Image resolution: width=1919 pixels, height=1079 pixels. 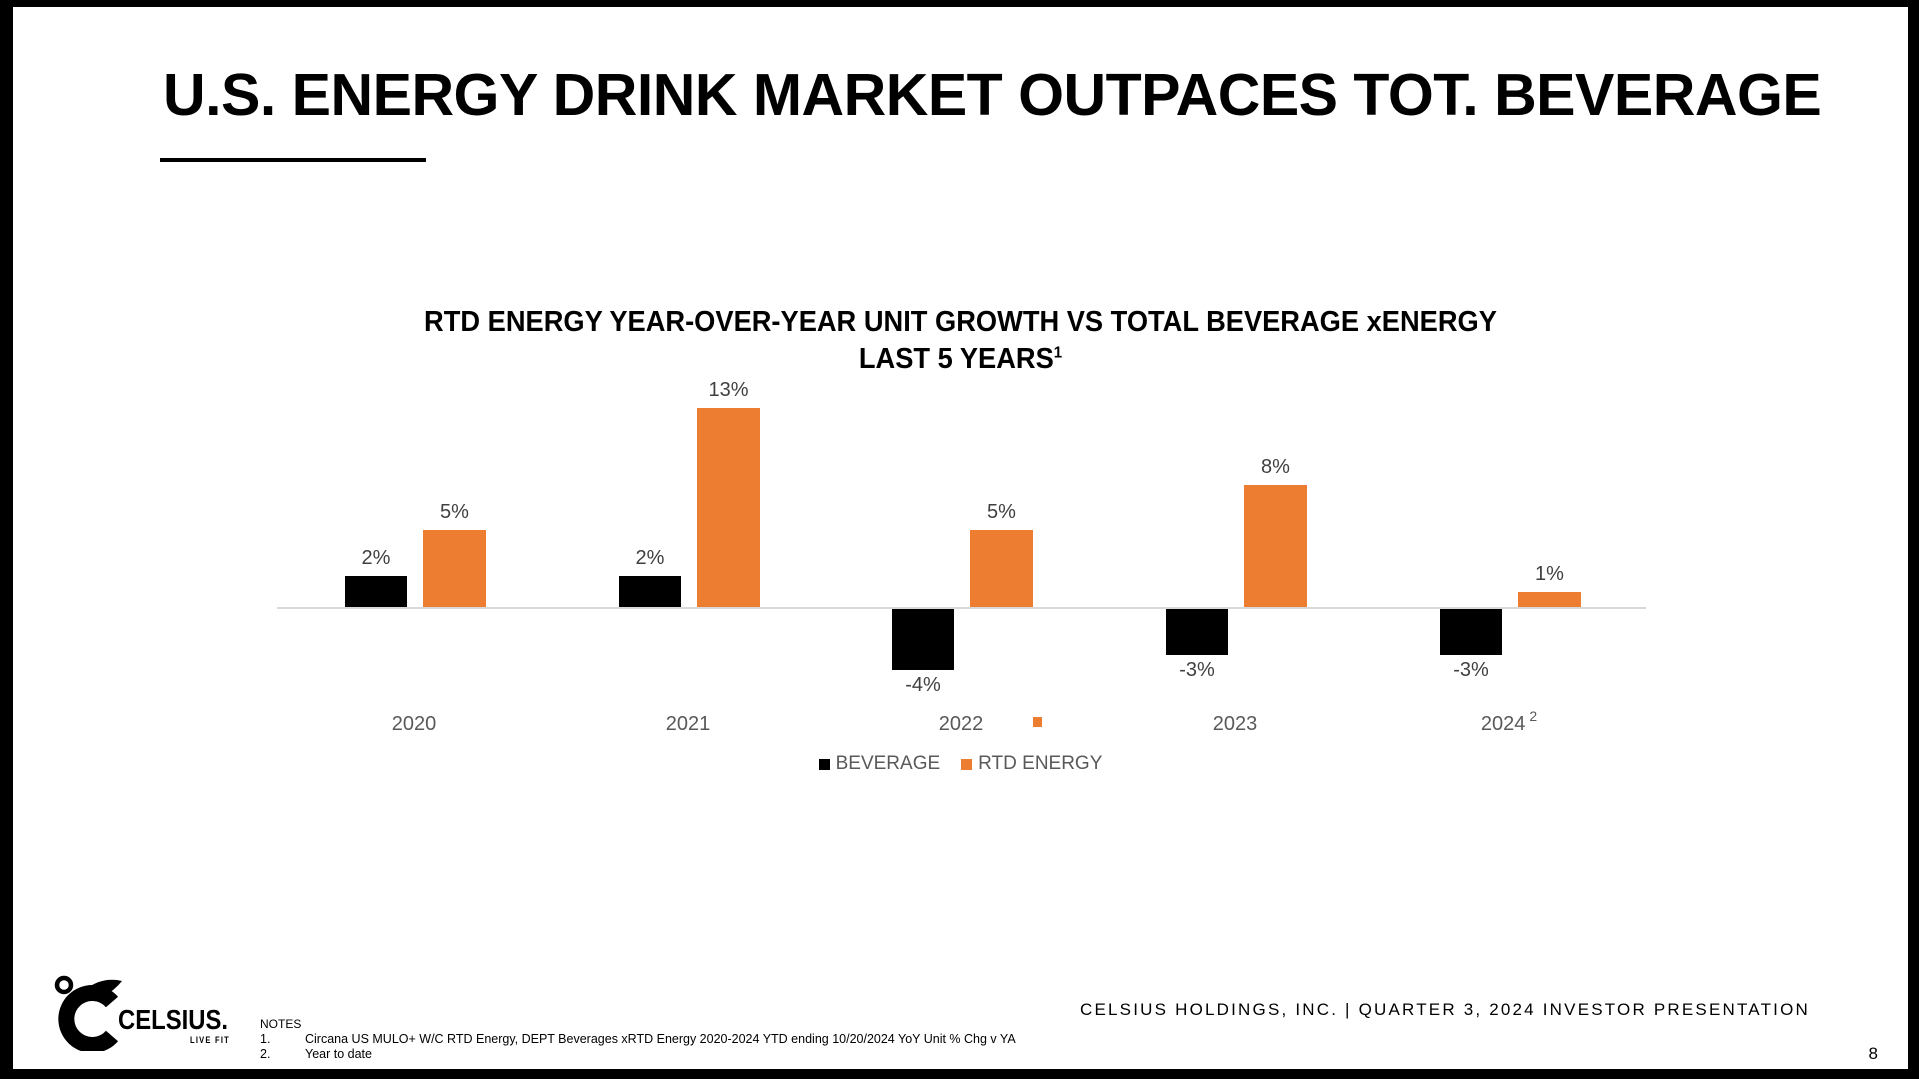 I want to click on chart-title-line2: LAST 5 YEARS1, so click(x=960, y=359).